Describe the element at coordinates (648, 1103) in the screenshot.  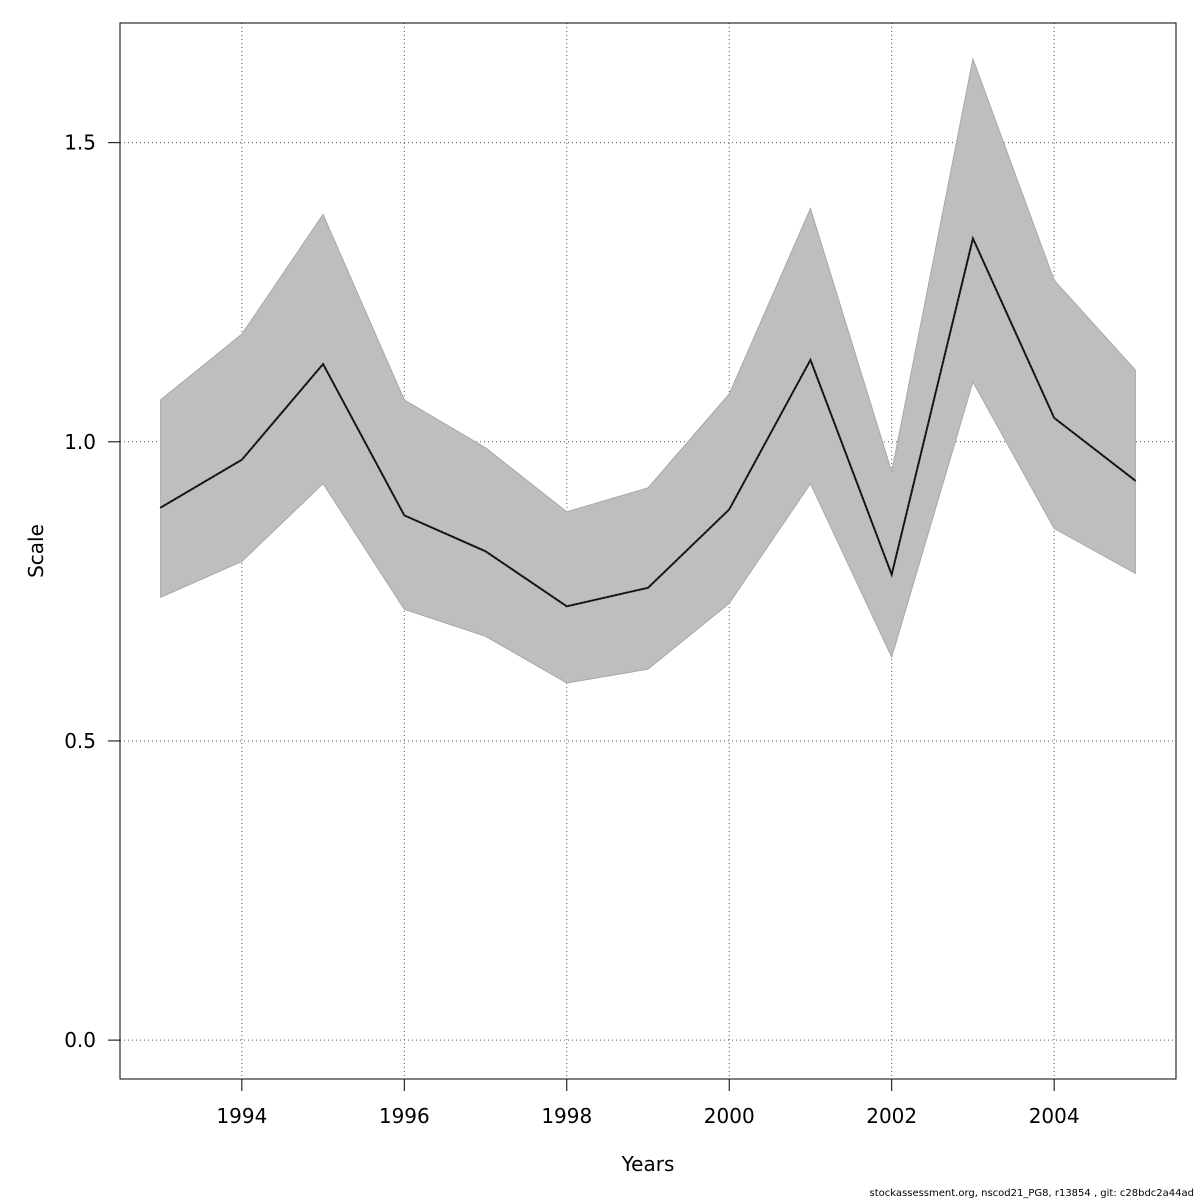
I see `x-axis: 1994 1996 1998 2000 2002 2004` at that location.